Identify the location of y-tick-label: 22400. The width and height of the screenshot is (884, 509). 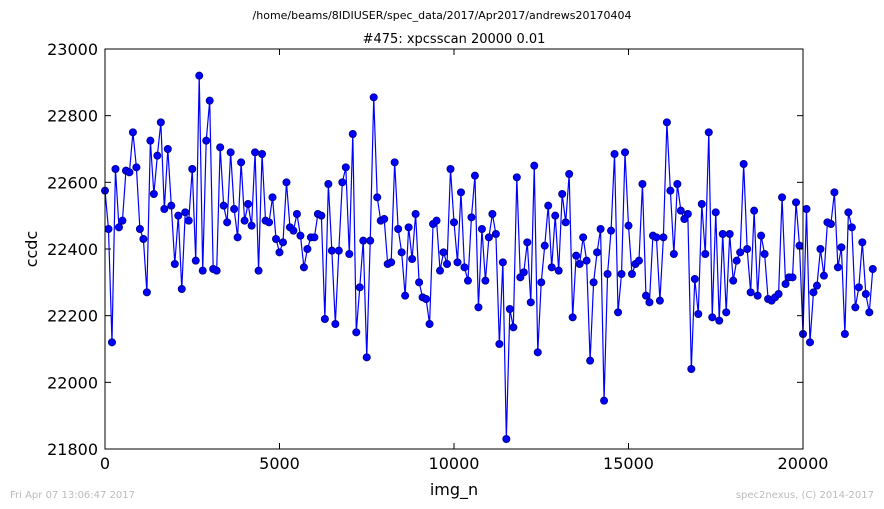
(72, 249).